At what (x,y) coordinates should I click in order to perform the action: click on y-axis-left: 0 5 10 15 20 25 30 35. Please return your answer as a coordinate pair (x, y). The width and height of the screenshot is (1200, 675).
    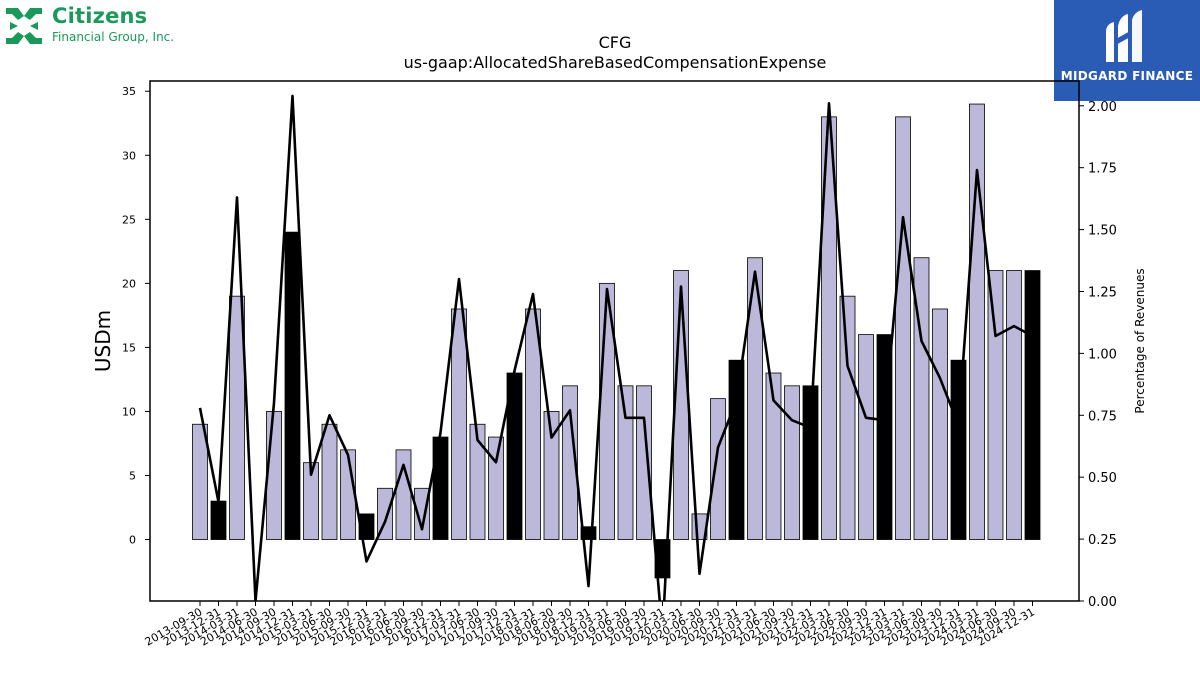
    Looking at the image, I should click on (136, 316).